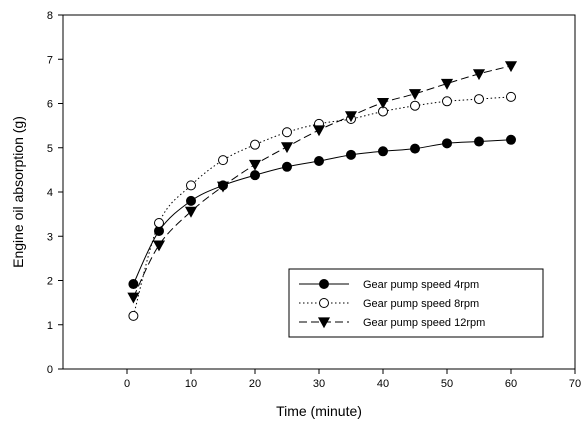  I want to click on y-tick-label: 0, so click(50, 370).